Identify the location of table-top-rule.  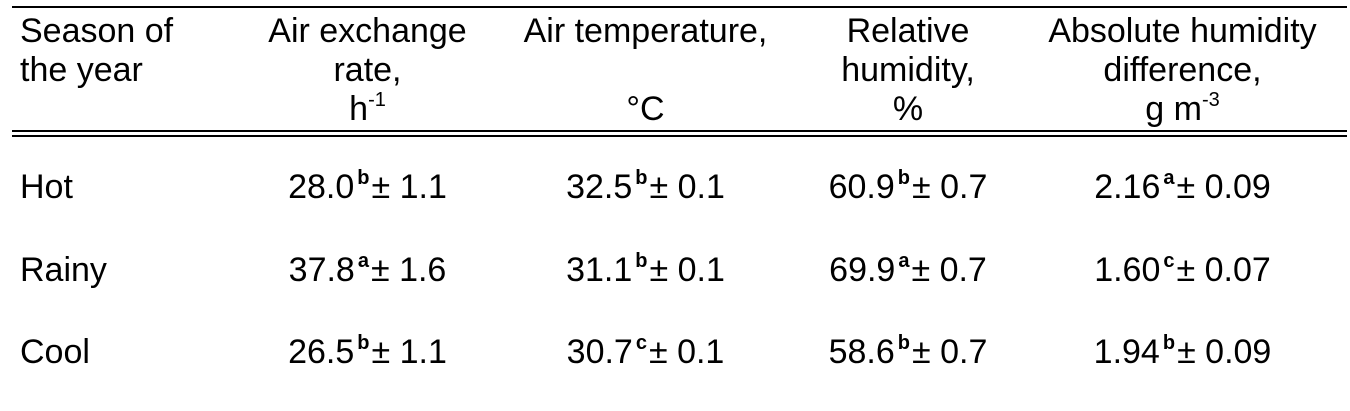
(679, 7).